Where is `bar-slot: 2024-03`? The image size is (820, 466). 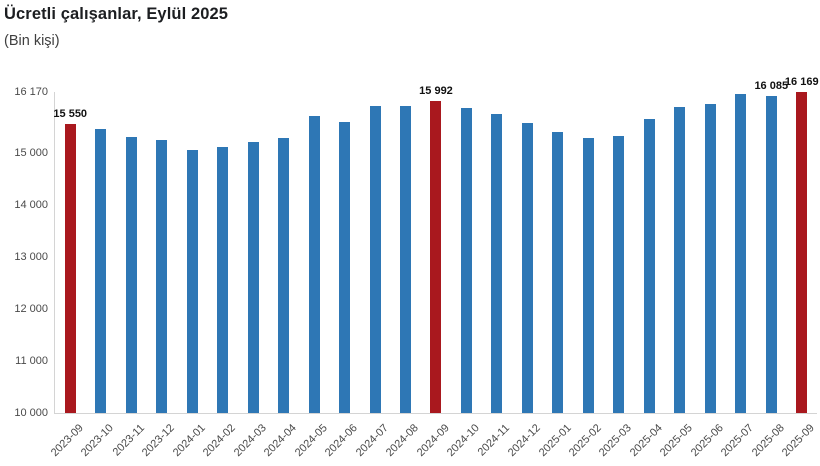 bar-slot: 2024-03 is located at coordinates (250, 275).